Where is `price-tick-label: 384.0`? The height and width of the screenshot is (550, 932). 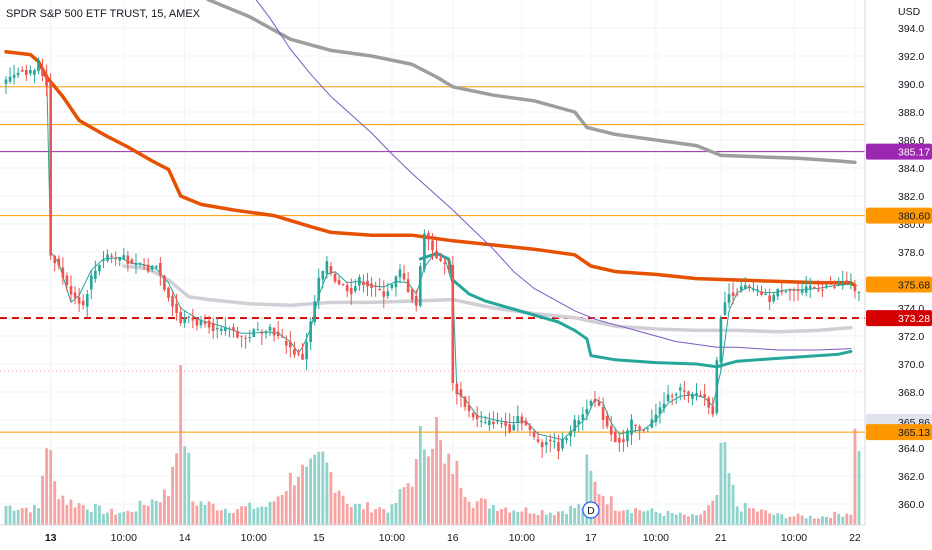 price-tick-label: 384.0 is located at coordinates (911, 169).